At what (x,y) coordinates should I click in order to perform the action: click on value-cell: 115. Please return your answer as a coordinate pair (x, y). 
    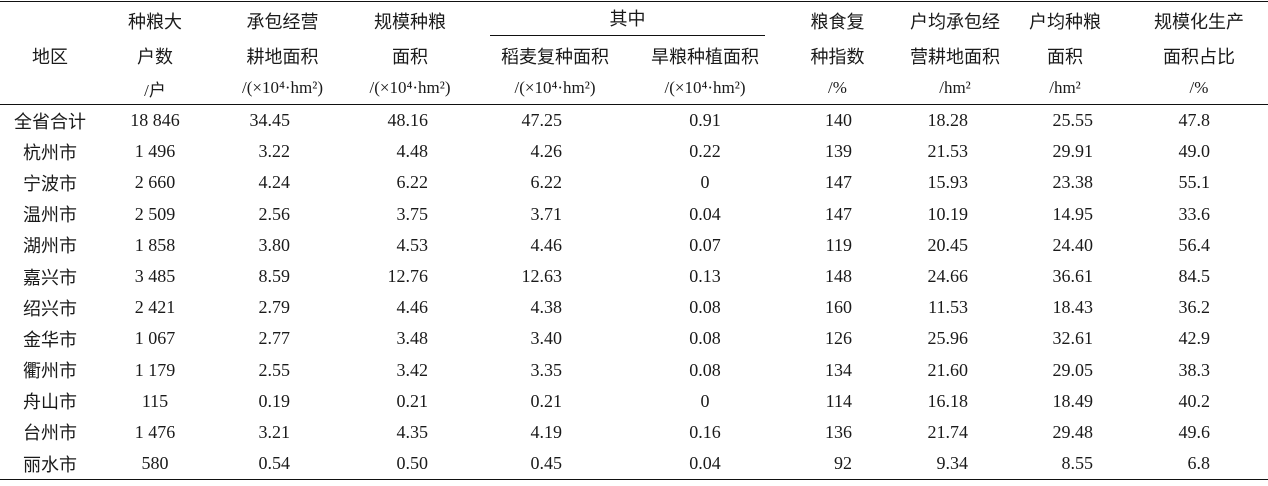
    Looking at the image, I should click on (155, 400).